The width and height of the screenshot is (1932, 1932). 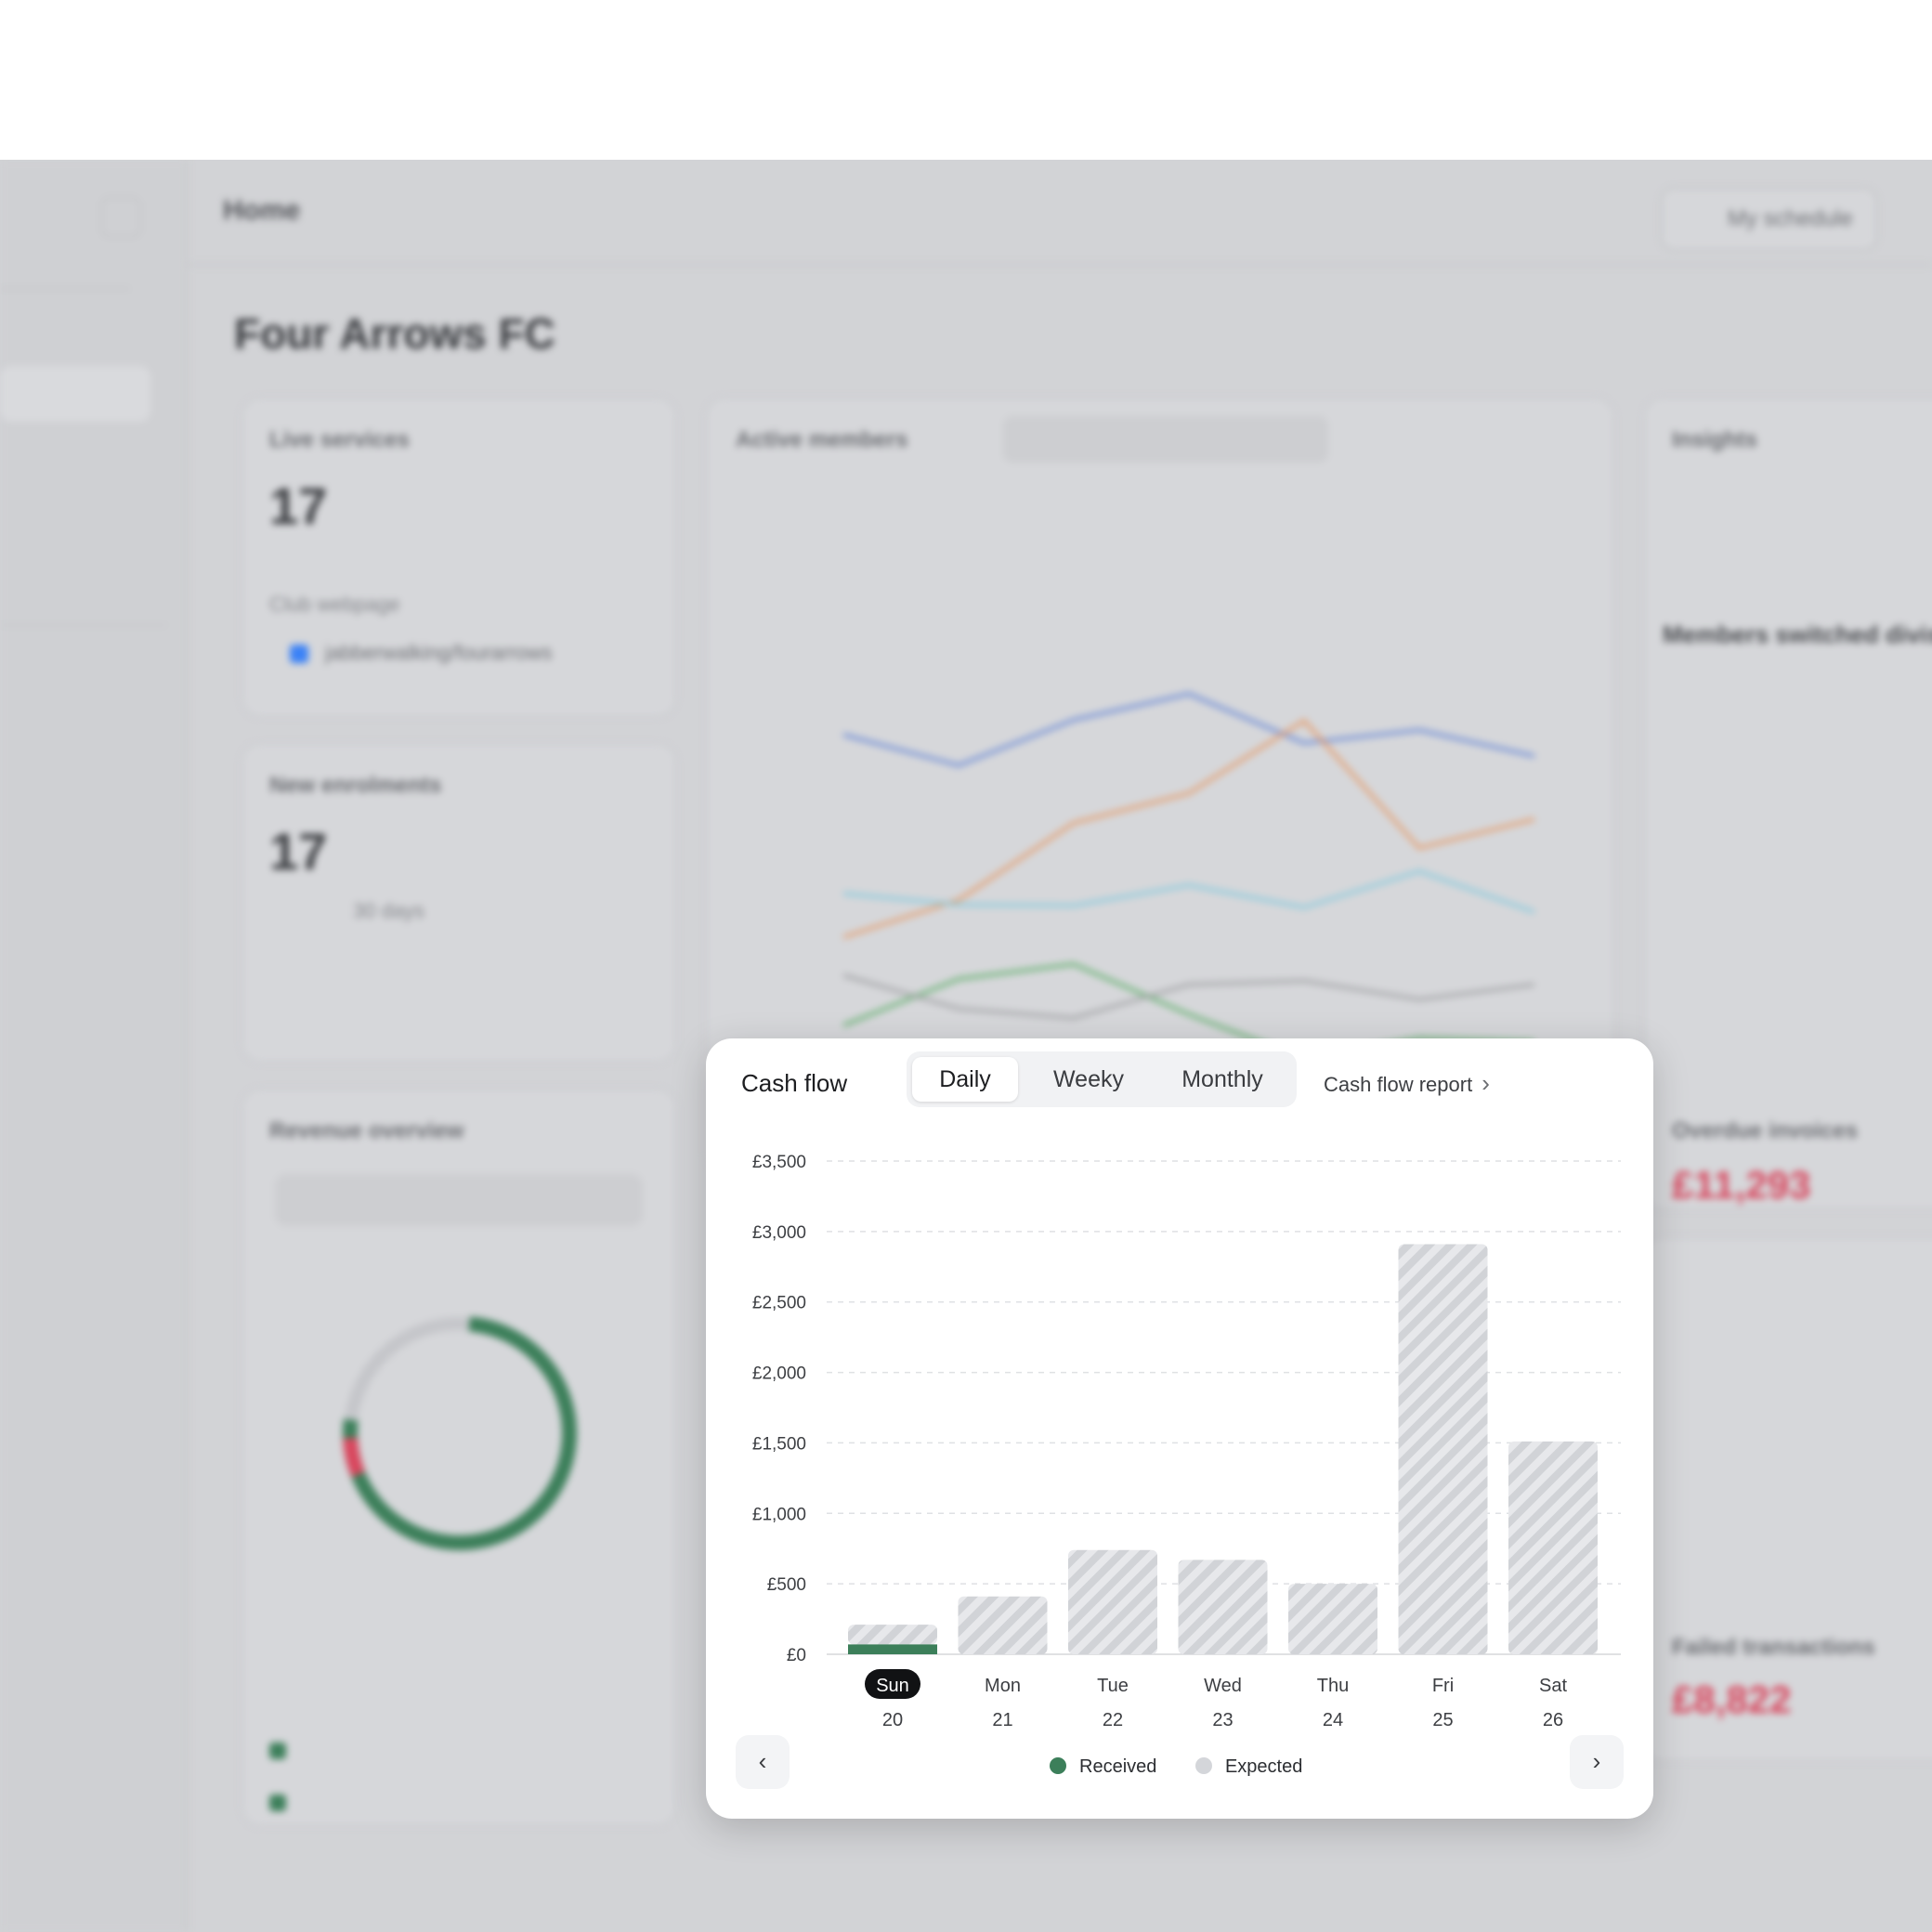 I want to click on division-filter, so click(x=1165, y=439).